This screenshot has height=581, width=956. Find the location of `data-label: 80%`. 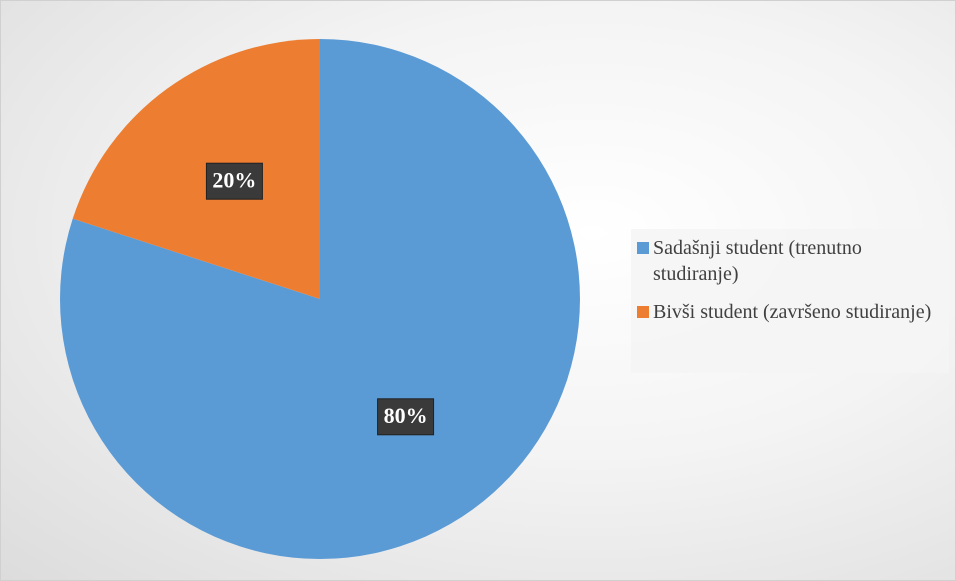

data-label: 80% is located at coordinates (406, 417).